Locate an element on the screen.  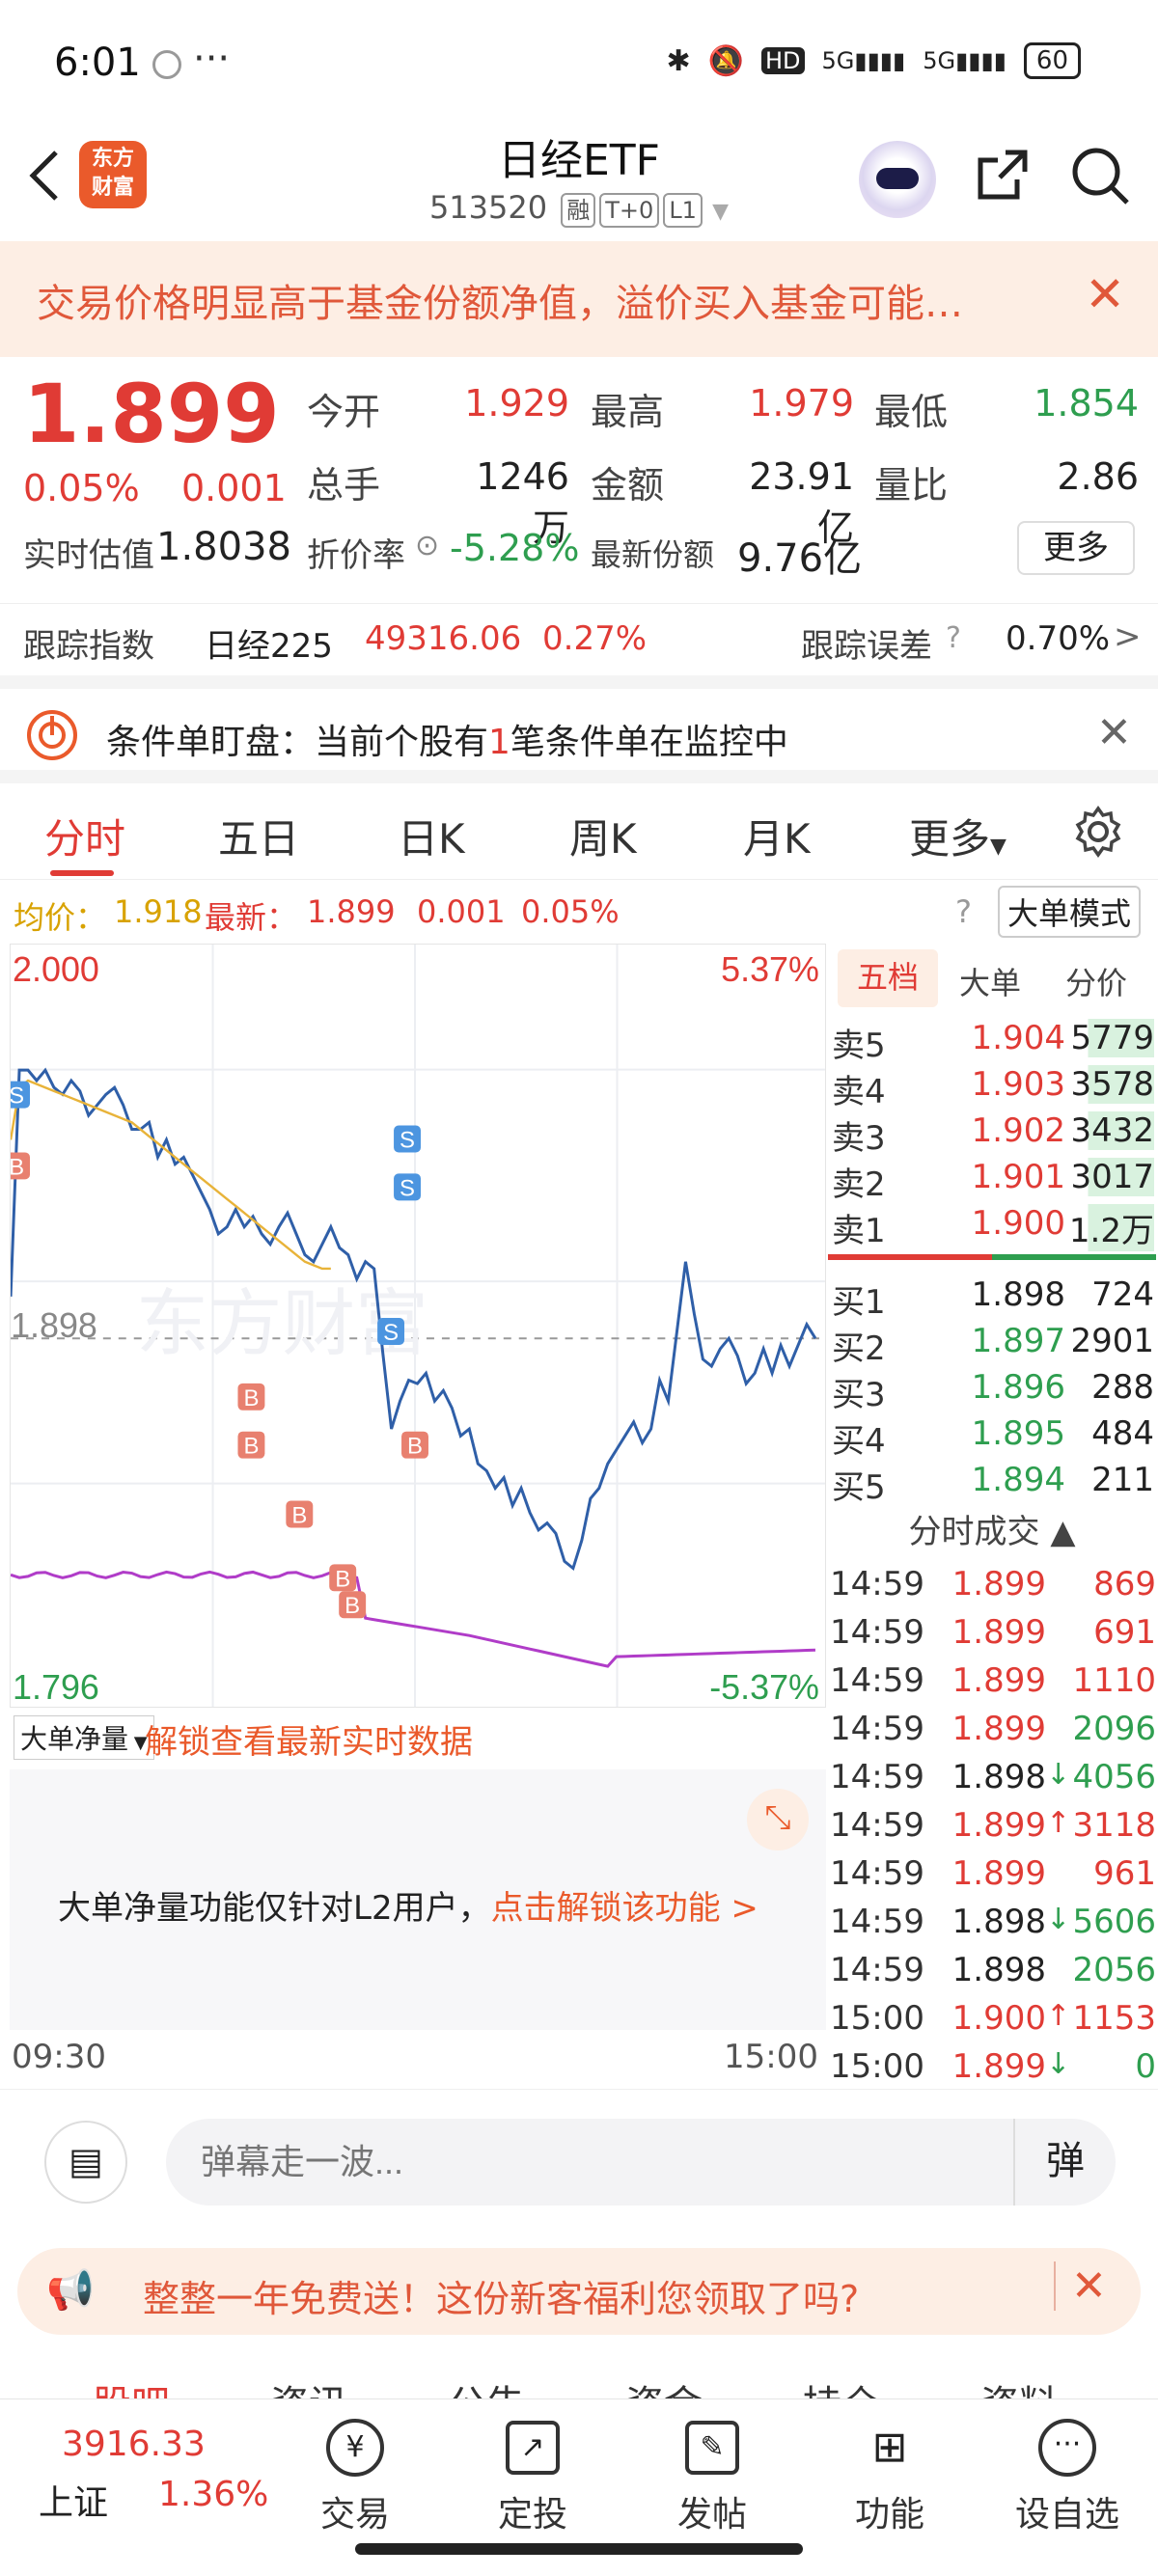
more-button: 更多 is located at coordinates (1076, 548).